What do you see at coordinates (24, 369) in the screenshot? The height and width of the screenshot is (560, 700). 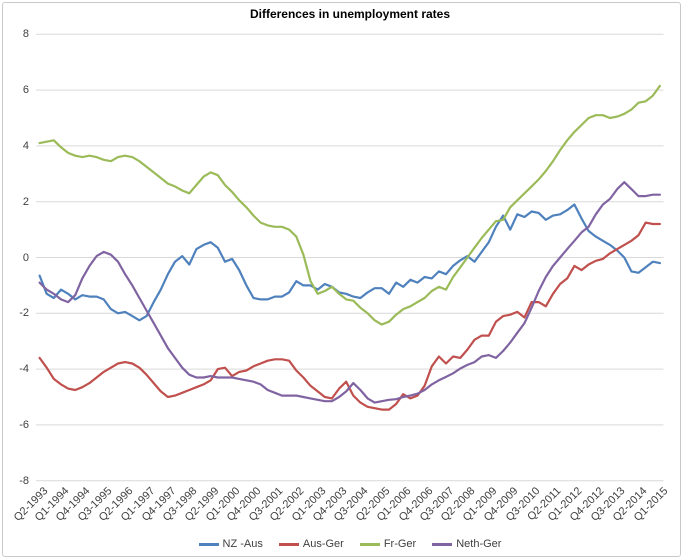 I see `y-axis-label: -4` at bounding box center [24, 369].